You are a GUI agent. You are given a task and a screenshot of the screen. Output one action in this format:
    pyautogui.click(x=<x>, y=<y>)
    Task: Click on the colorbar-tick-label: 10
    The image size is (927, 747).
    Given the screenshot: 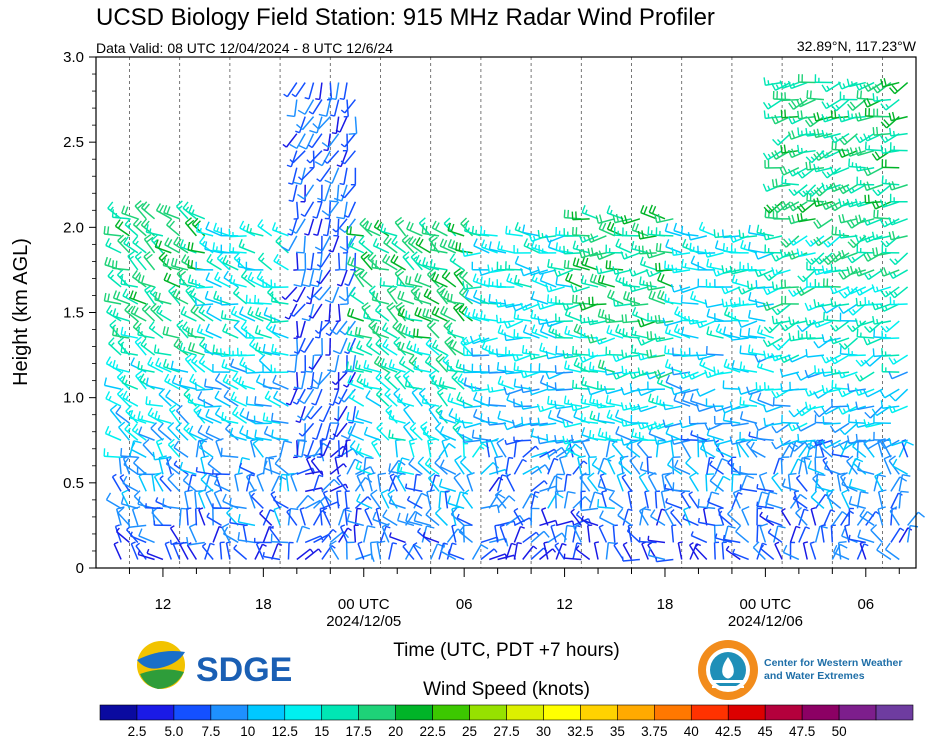 What is the action you would take?
    pyautogui.click(x=247, y=731)
    